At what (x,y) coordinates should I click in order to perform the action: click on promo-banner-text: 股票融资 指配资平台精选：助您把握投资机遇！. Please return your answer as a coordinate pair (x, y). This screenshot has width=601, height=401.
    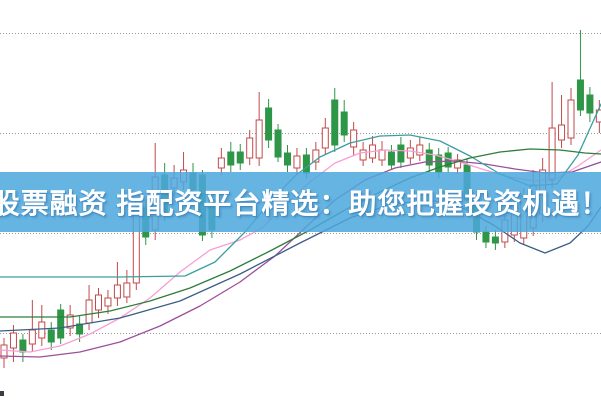
    Looking at the image, I should click on (300, 203).